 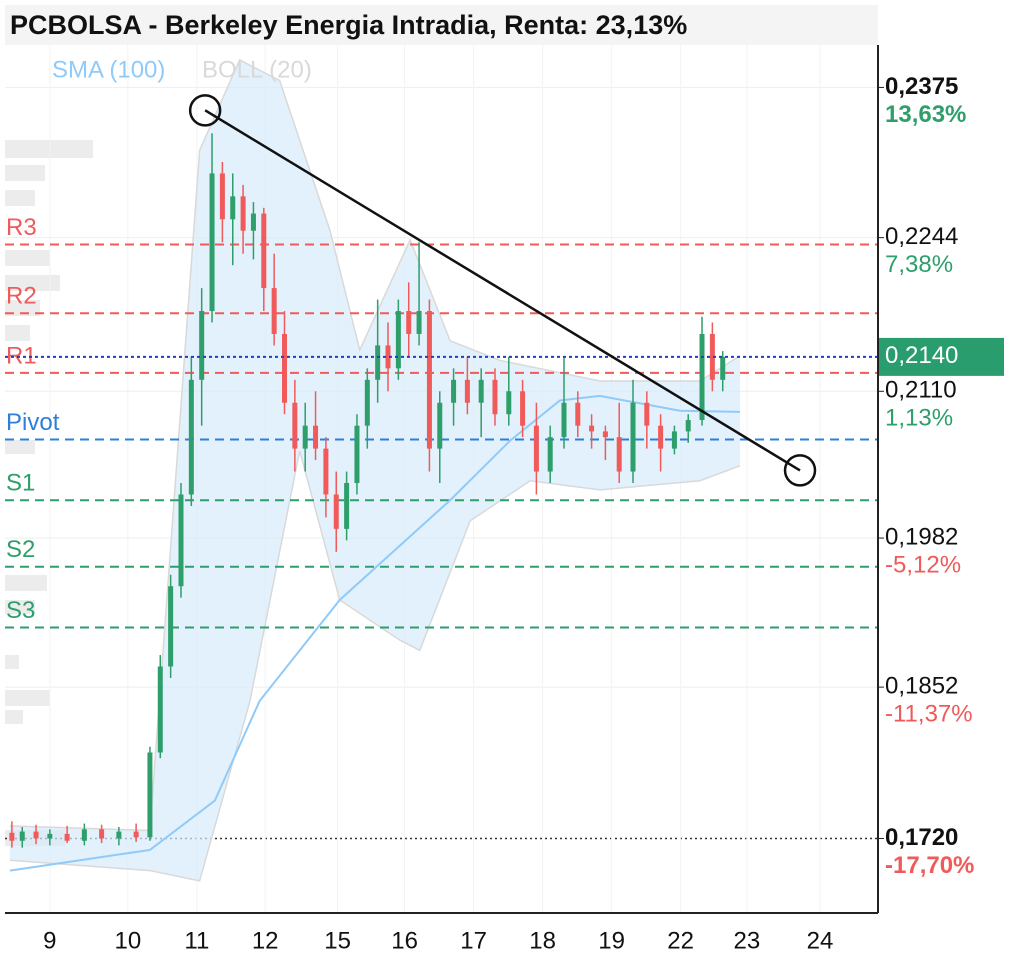 I want to click on x-tick-label: 19, so click(x=611, y=940).